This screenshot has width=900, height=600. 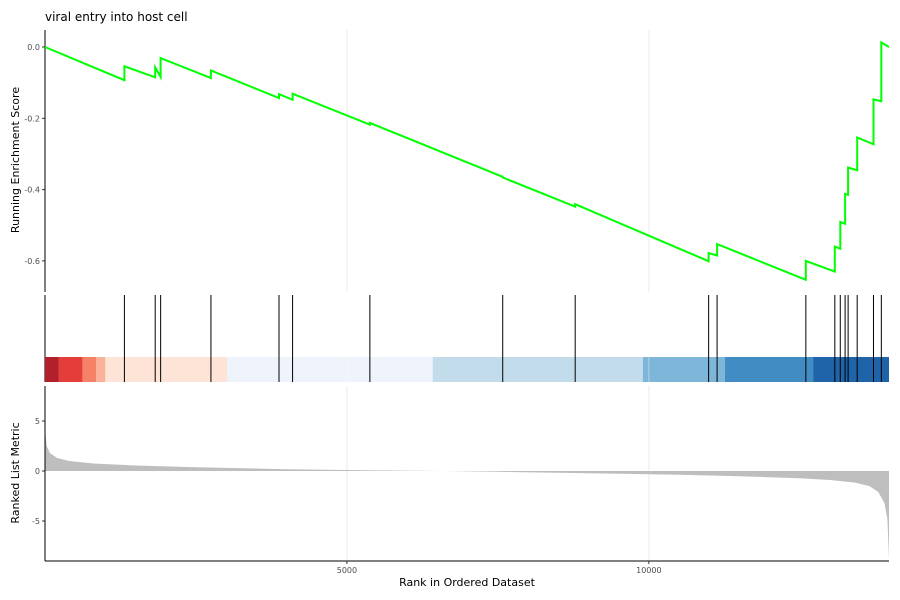 What do you see at coordinates (499, 568) in the screenshot?
I see `x-axis: 5000 10000` at bounding box center [499, 568].